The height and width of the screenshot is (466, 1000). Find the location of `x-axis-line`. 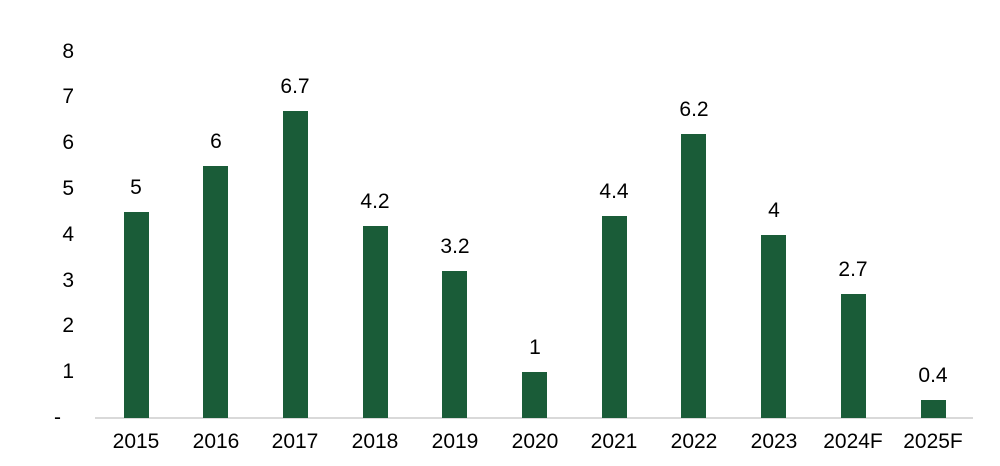

x-axis-line is located at coordinates (534, 418).